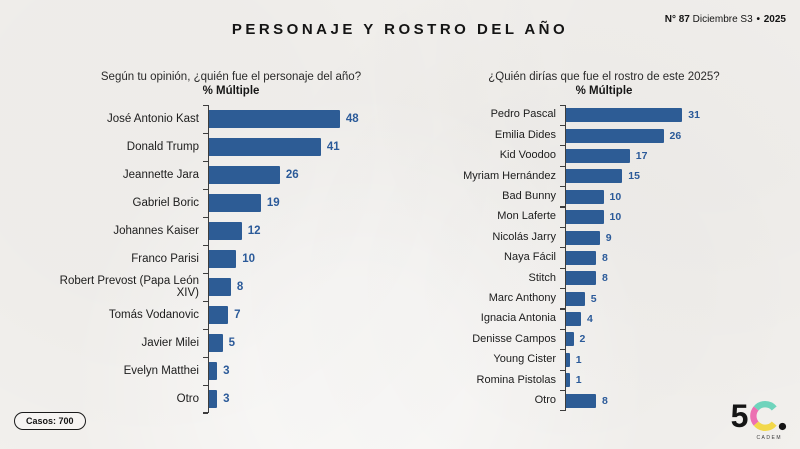  I want to click on bar-track: 41, so click(305, 146).